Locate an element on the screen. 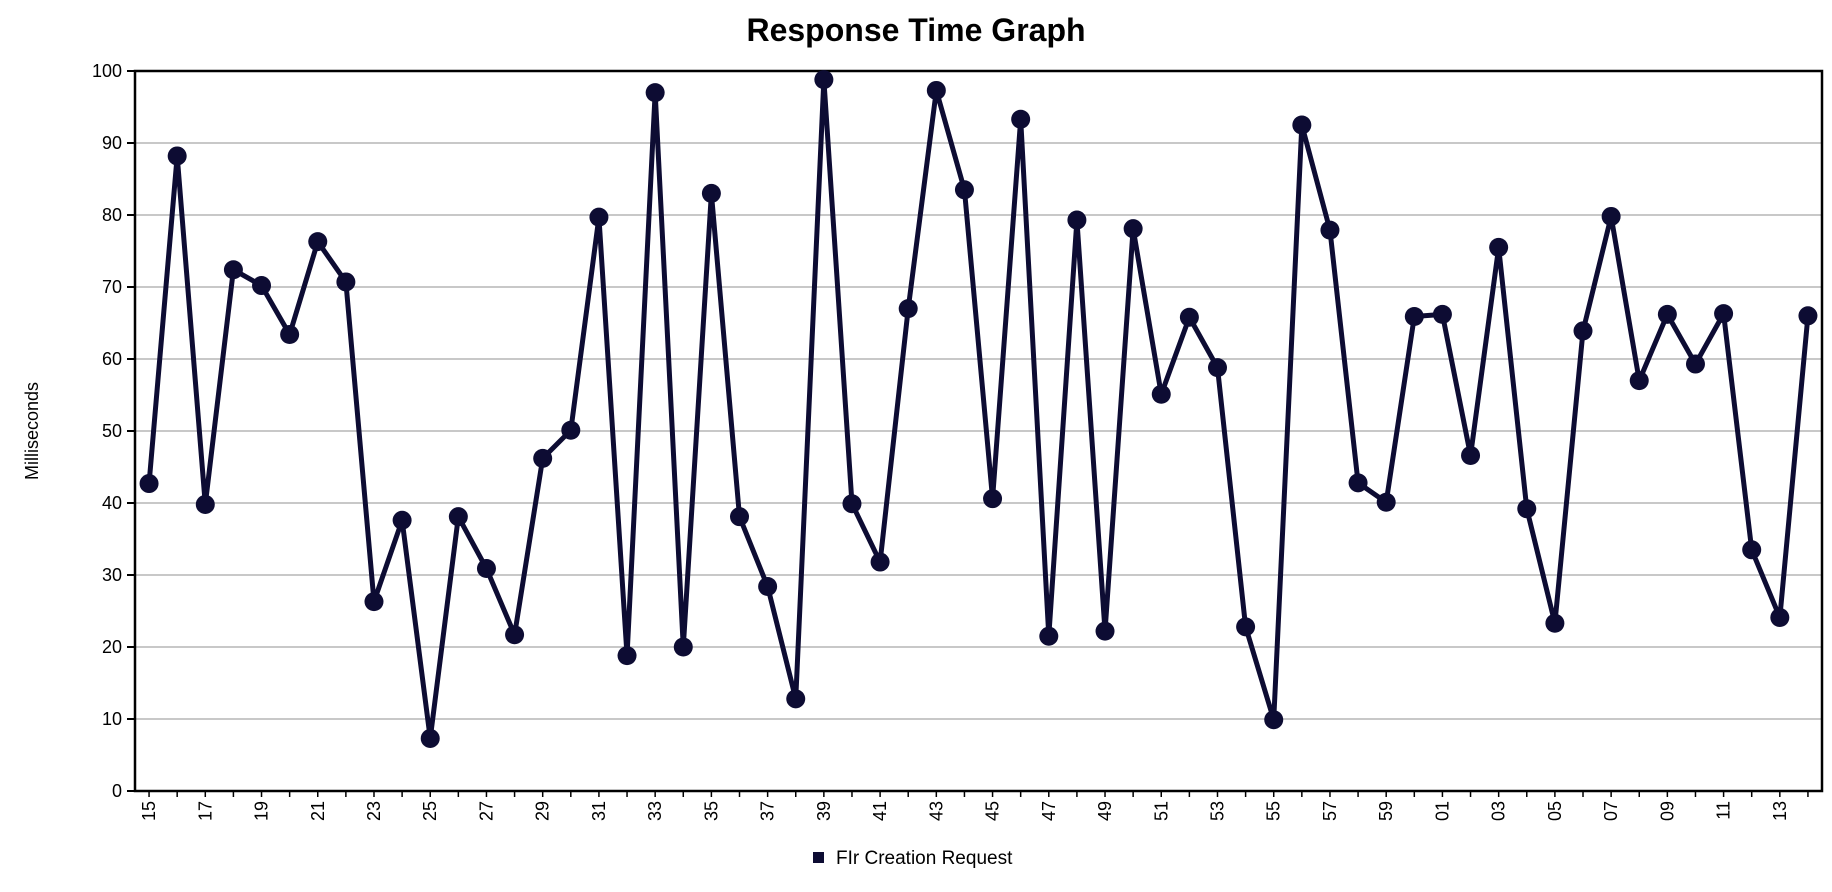 Image resolution: width=1832 pixels, height=892 pixels. x-tick-label: 59 is located at coordinates (1386, 811).